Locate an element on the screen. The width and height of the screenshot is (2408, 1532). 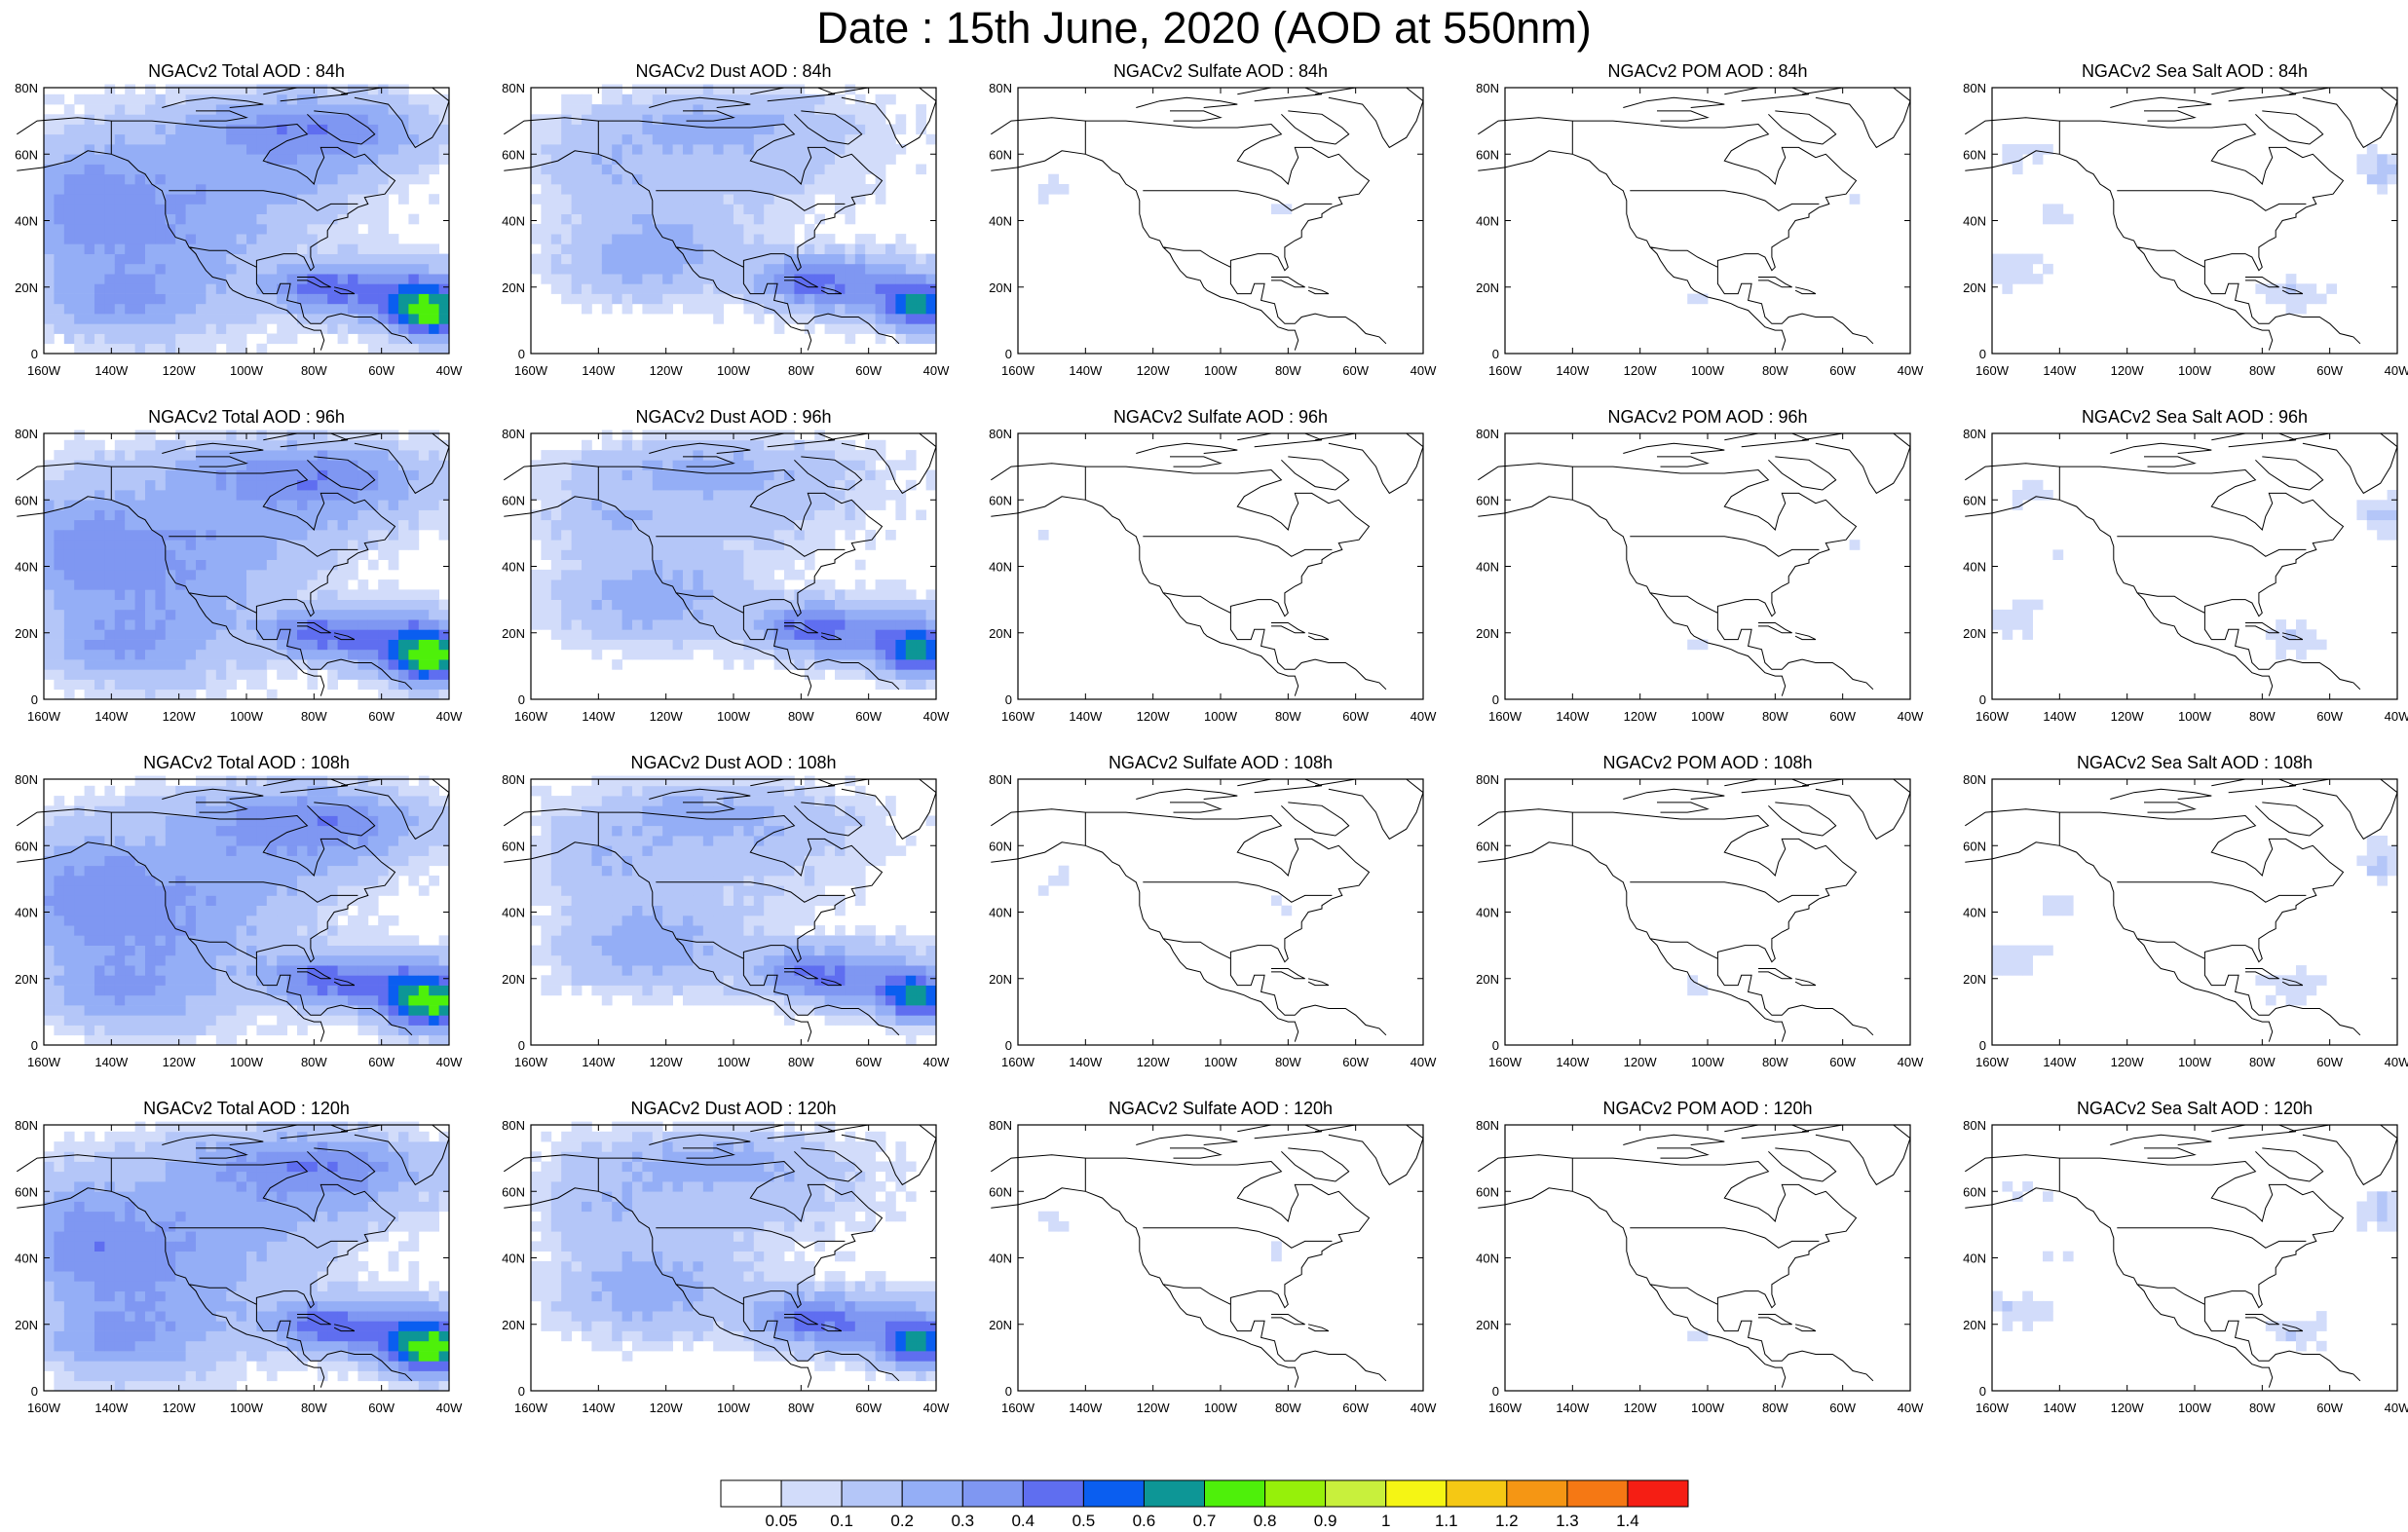
panel-title: NGACv2 Sea Salt AOD : 96h is located at coordinates (2195, 417).